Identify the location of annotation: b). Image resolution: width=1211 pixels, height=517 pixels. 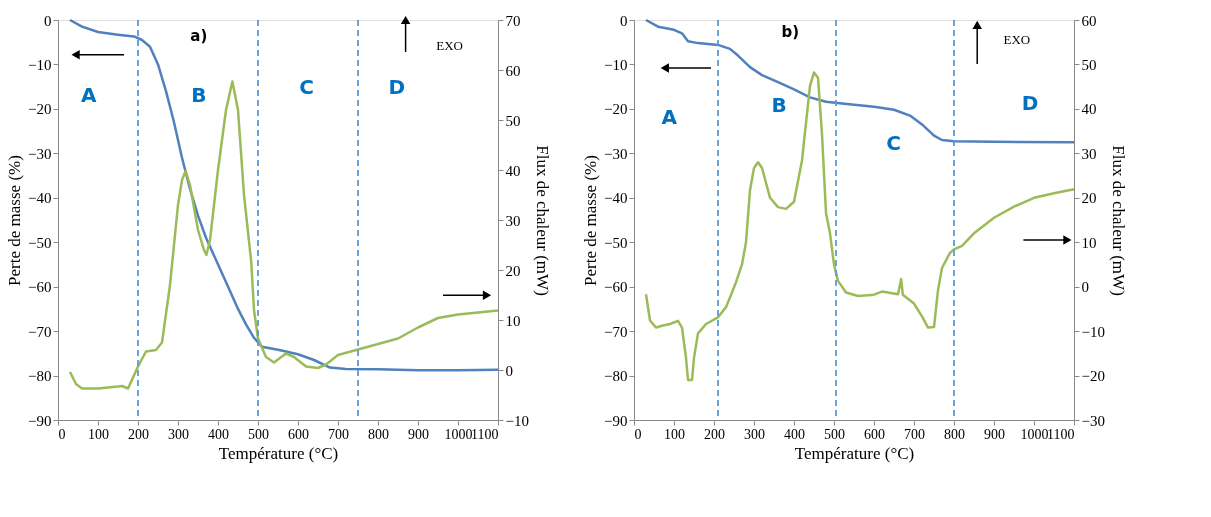
(790, 32).